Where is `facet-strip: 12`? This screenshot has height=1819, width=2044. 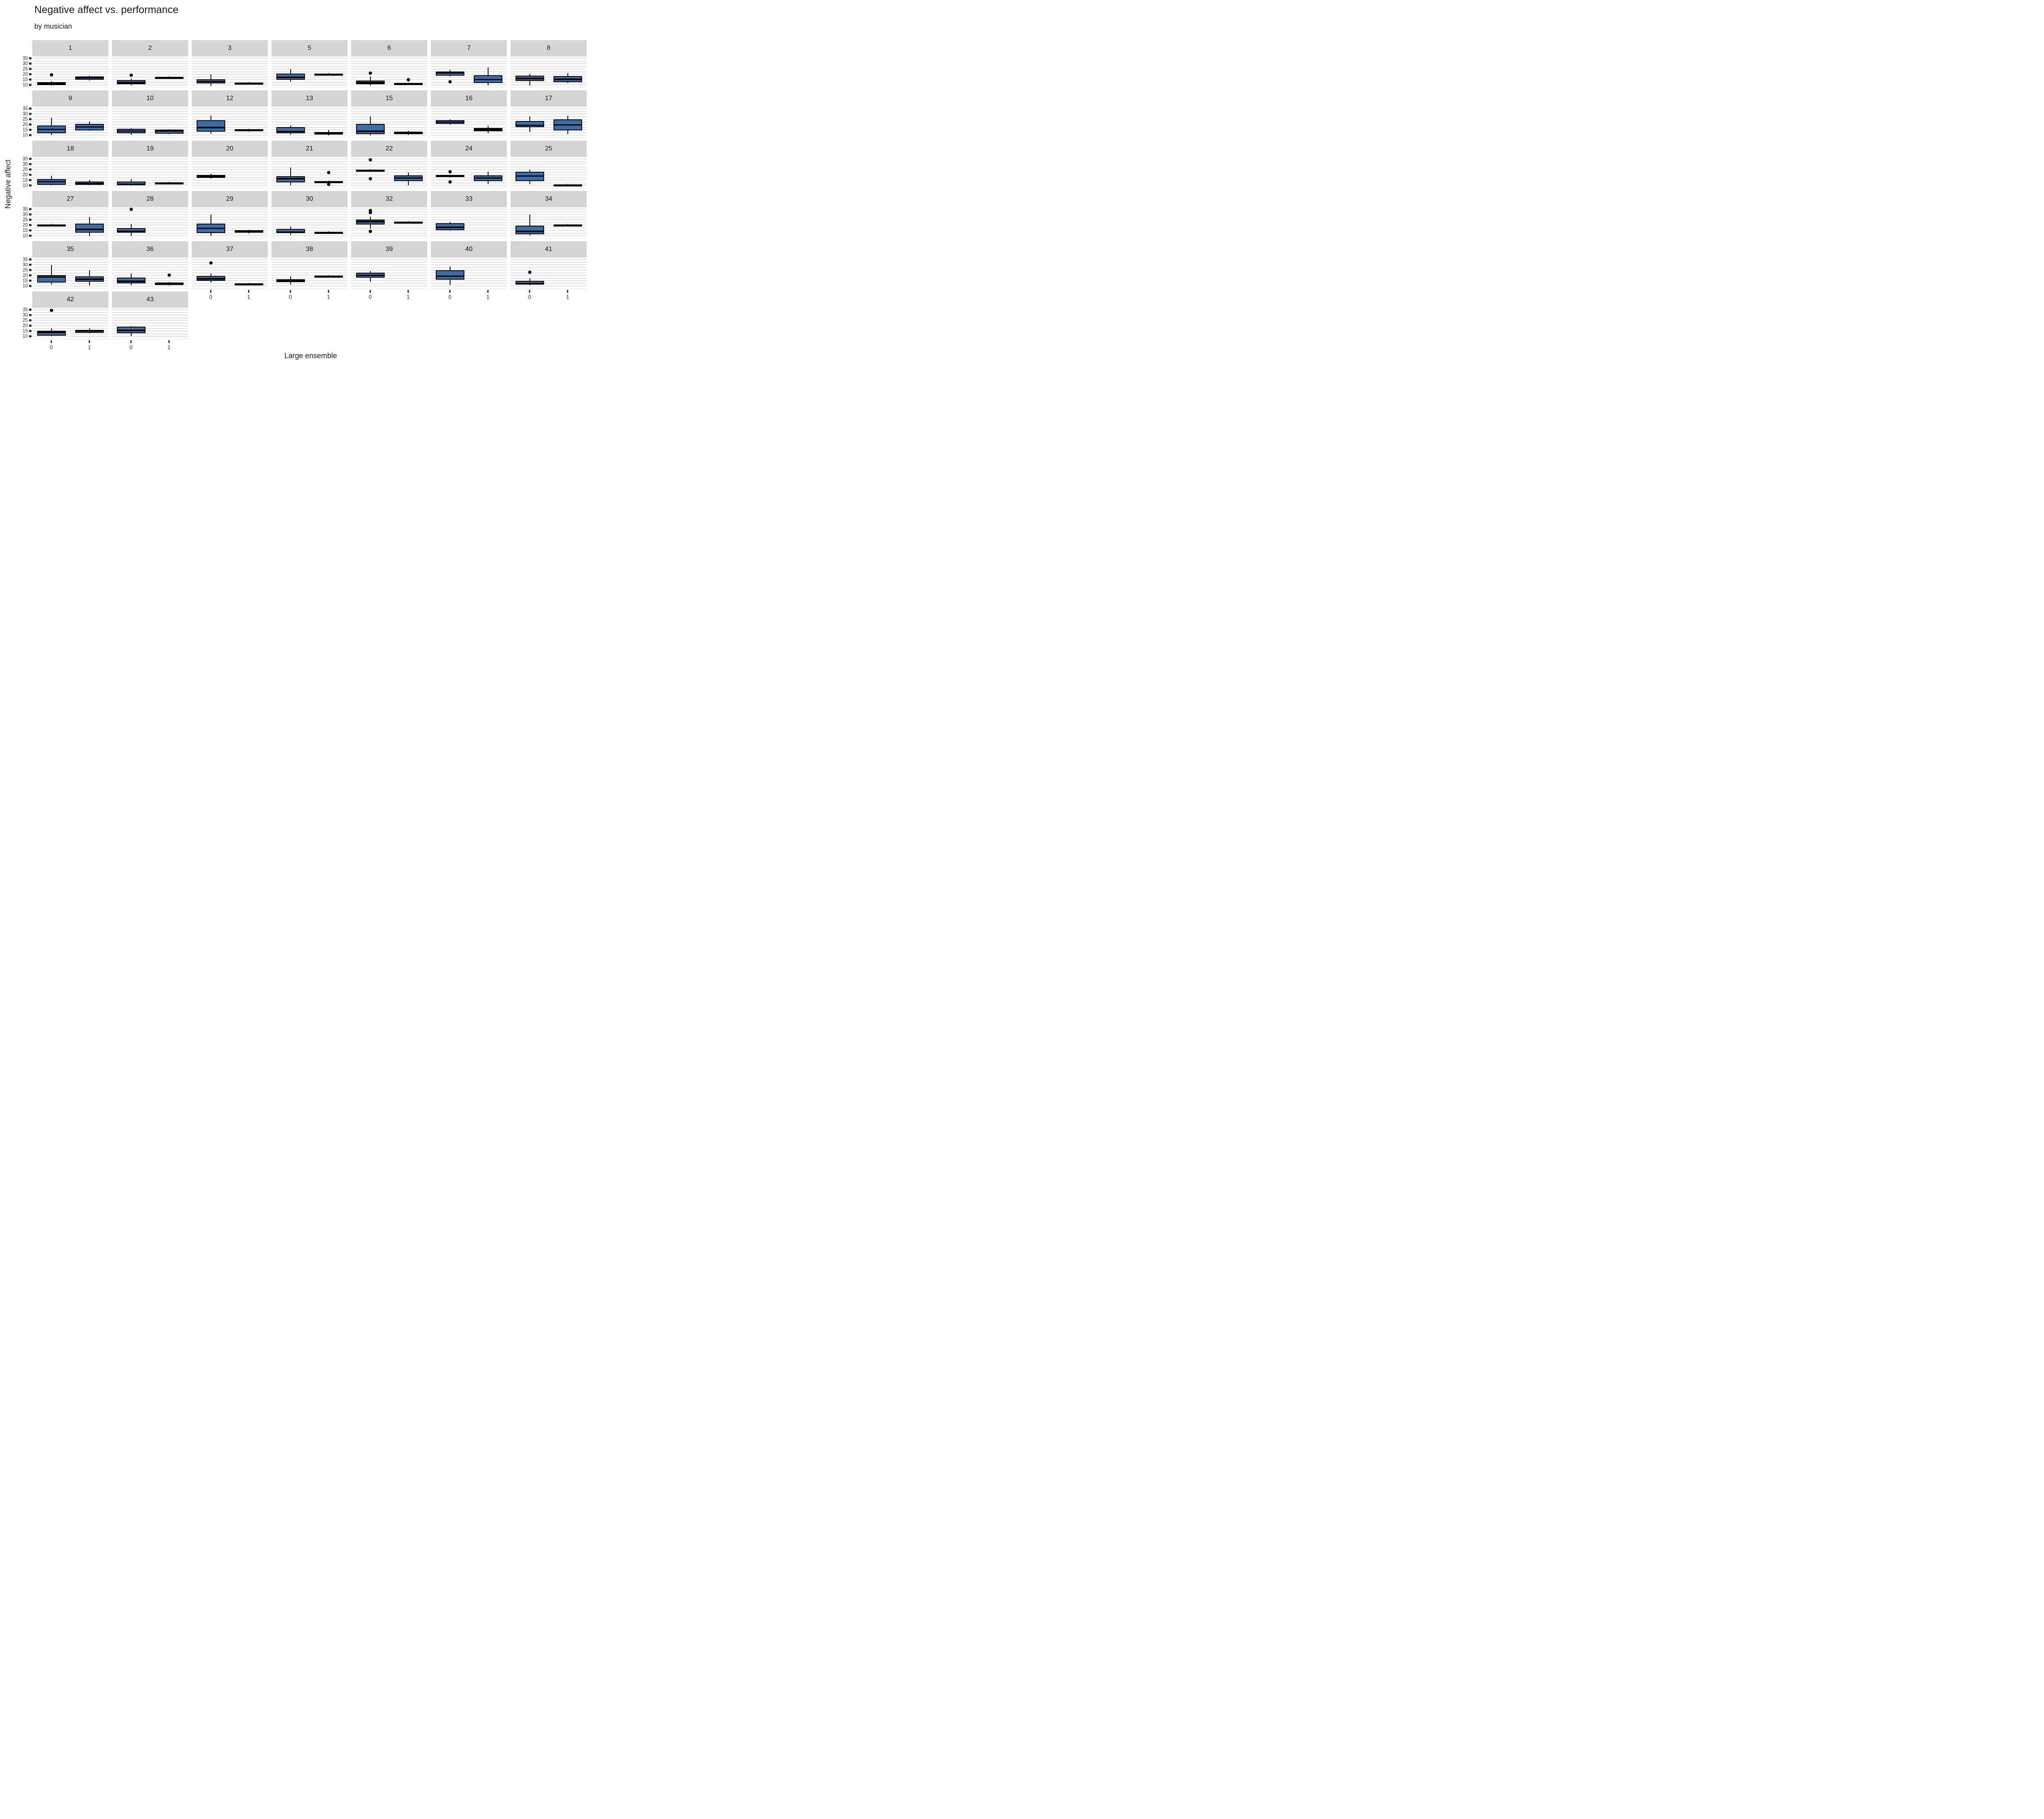
facet-strip: 12 is located at coordinates (230, 98).